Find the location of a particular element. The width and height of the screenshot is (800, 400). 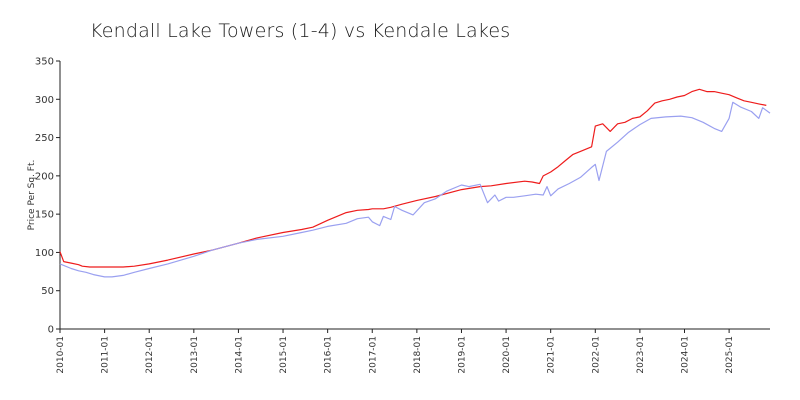

x-tick-label: 2016-01 is located at coordinates (329, 355).